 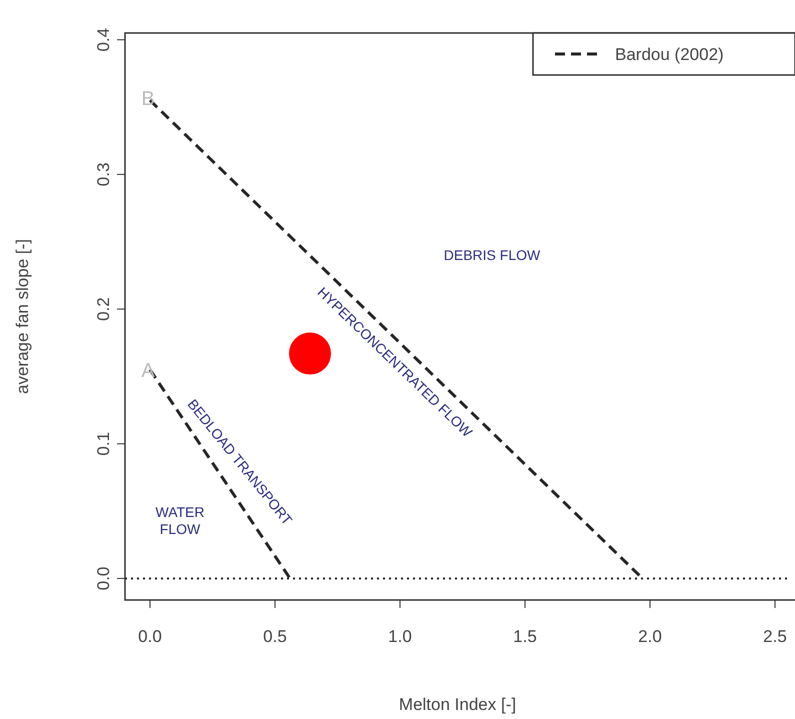 I want to click on x-tick-label: 1.0, so click(x=400, y=636).